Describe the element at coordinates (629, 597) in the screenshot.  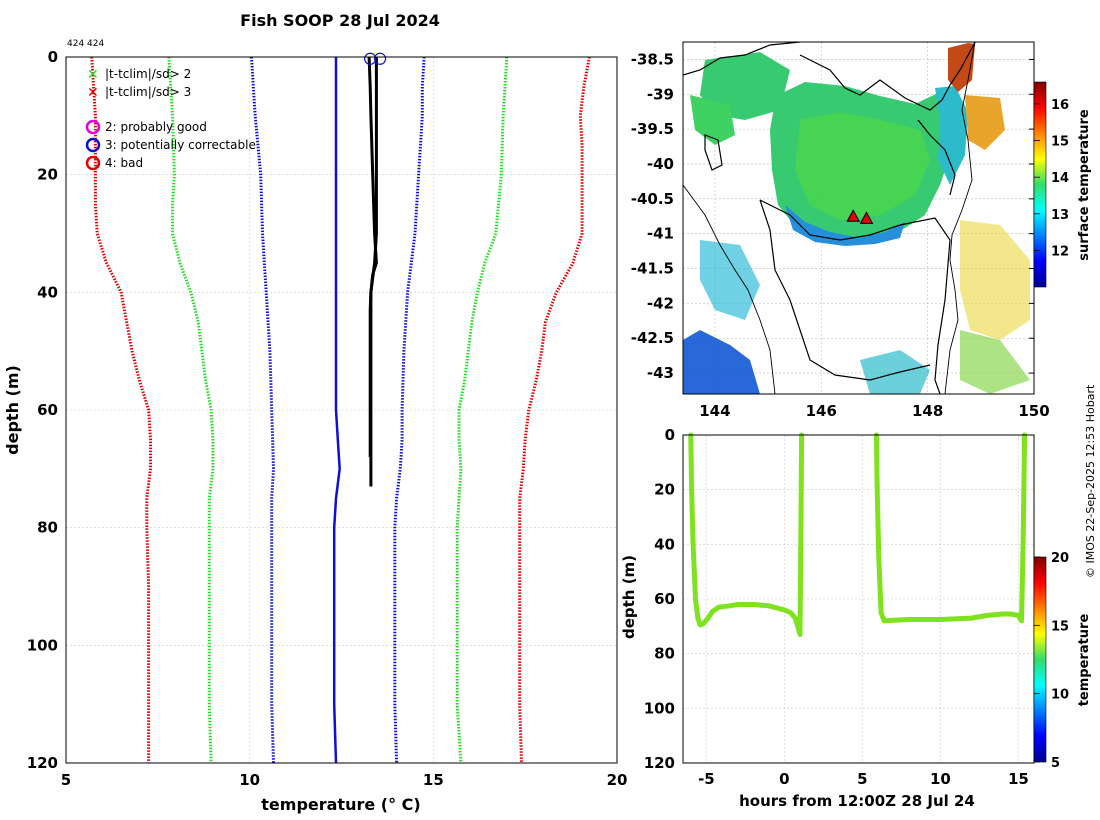
I see `depth-time-y-label: depth (m)` at that location.